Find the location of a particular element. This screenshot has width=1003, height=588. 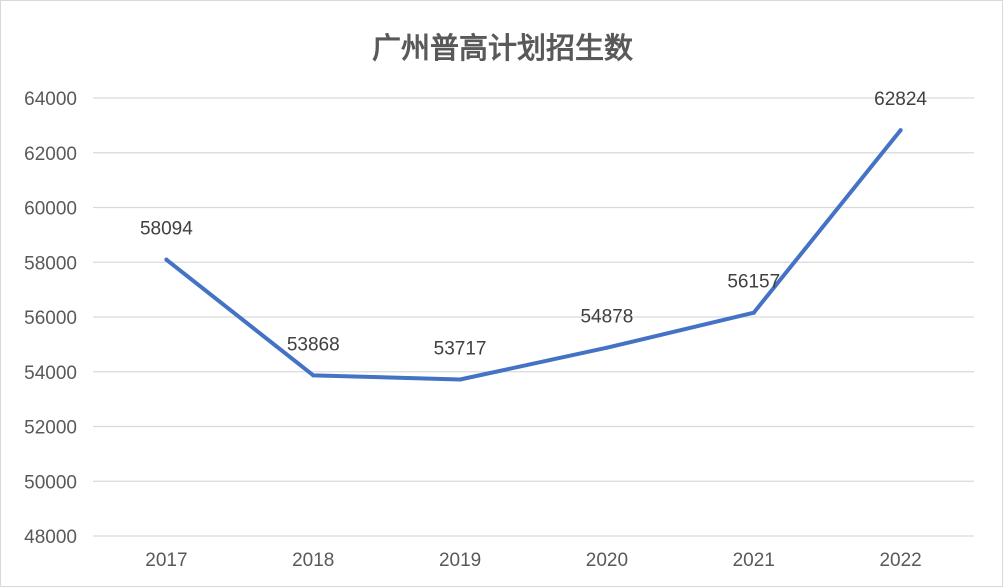

data-label: 56157 is located at coordinates (753, 282).